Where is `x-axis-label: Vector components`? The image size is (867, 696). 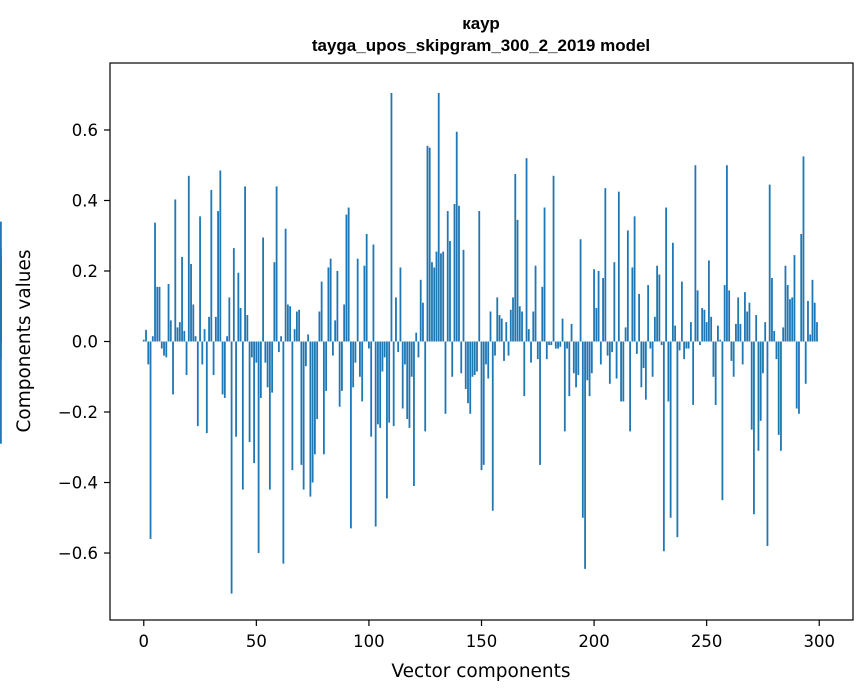
x-axis-label: Vector components is located at coordinates (480, 671).